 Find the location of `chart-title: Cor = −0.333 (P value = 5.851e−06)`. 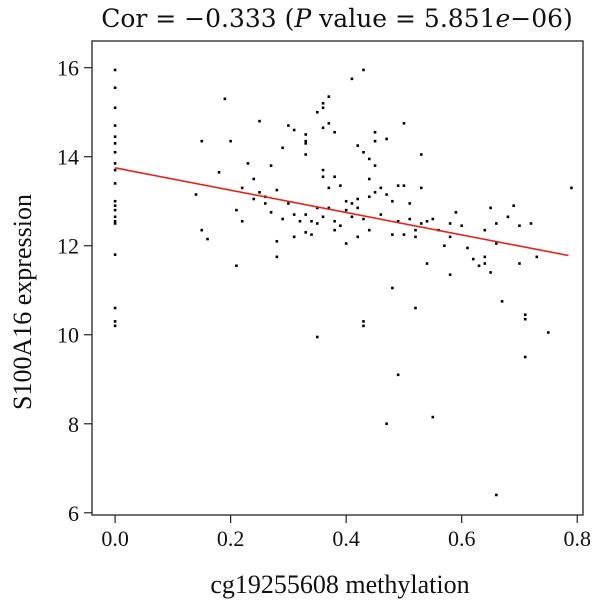

chart-title: Cor = −0.333 (P value = 5.851e−06) is located at coordinates (337, 18).